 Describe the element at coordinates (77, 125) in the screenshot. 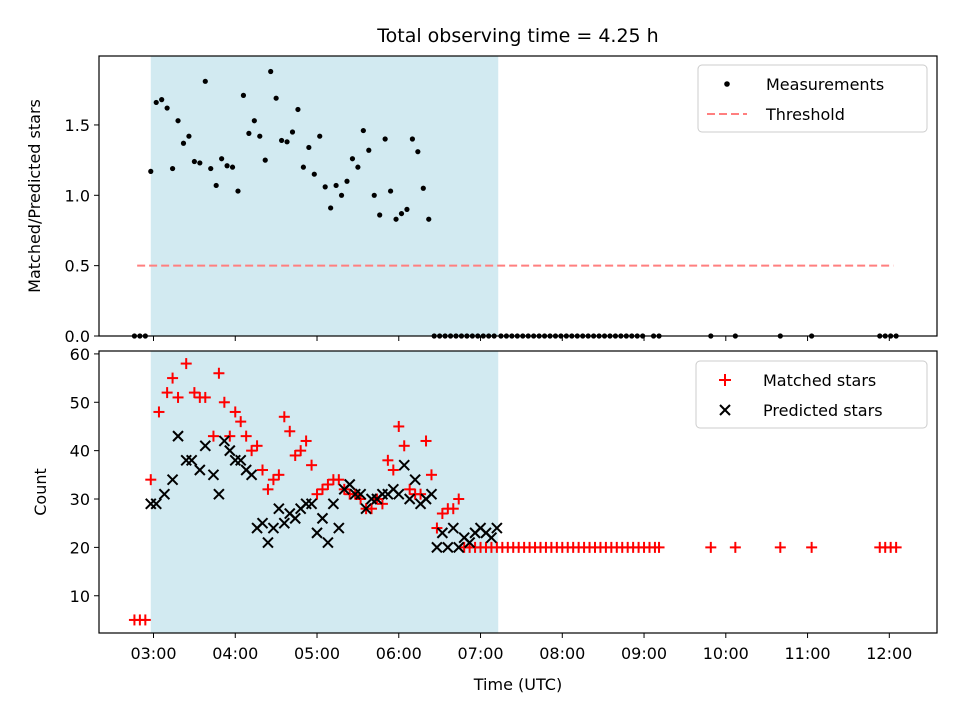

I see `y-tick-label: 1.5` at that location.